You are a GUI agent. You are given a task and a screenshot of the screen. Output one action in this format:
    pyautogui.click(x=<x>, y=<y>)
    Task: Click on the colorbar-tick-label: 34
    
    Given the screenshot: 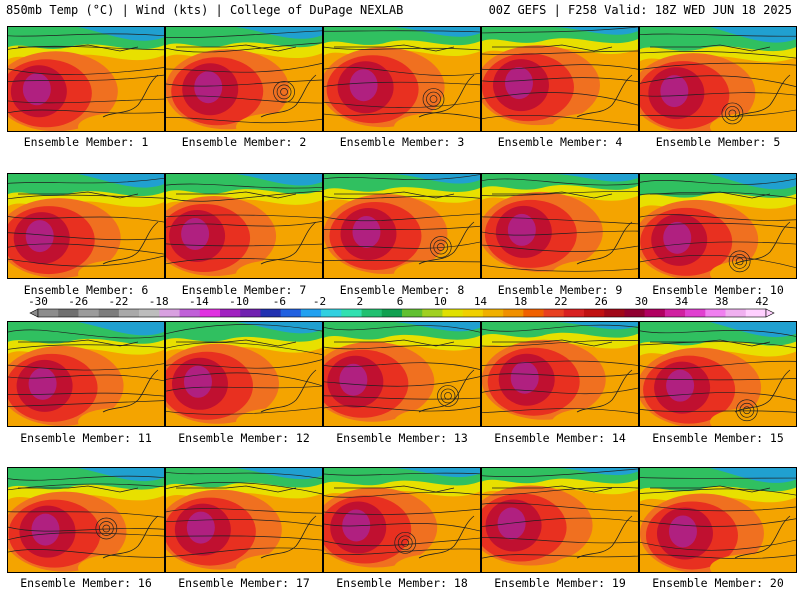 What is the action you would take?
    pyautogui.click(x=681, y=301)
    